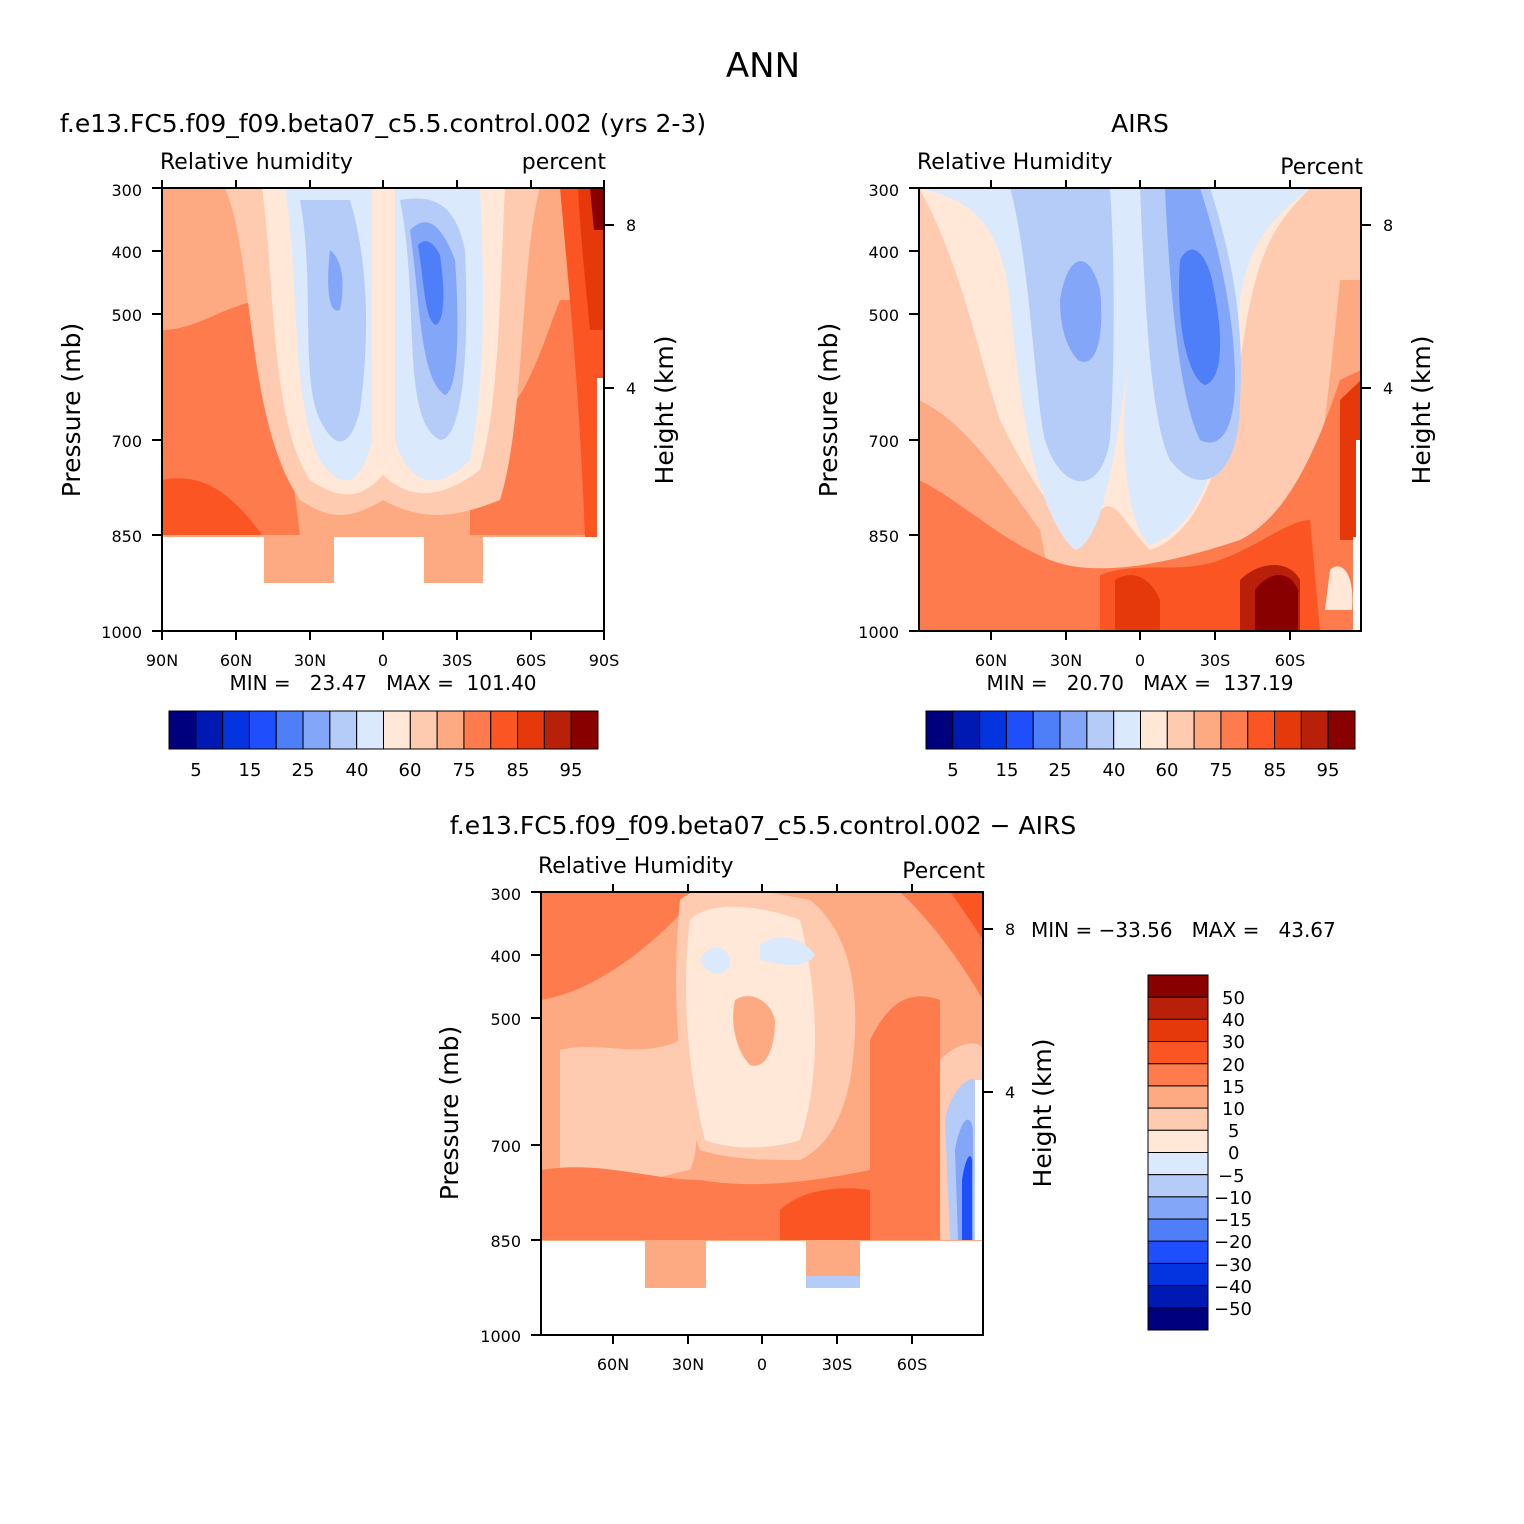 This screenshot has width=1524, height=1524. Describe the element at coordinates (1233, 1220) in the screenshot. I see `colorbar-label: −15` at that location.